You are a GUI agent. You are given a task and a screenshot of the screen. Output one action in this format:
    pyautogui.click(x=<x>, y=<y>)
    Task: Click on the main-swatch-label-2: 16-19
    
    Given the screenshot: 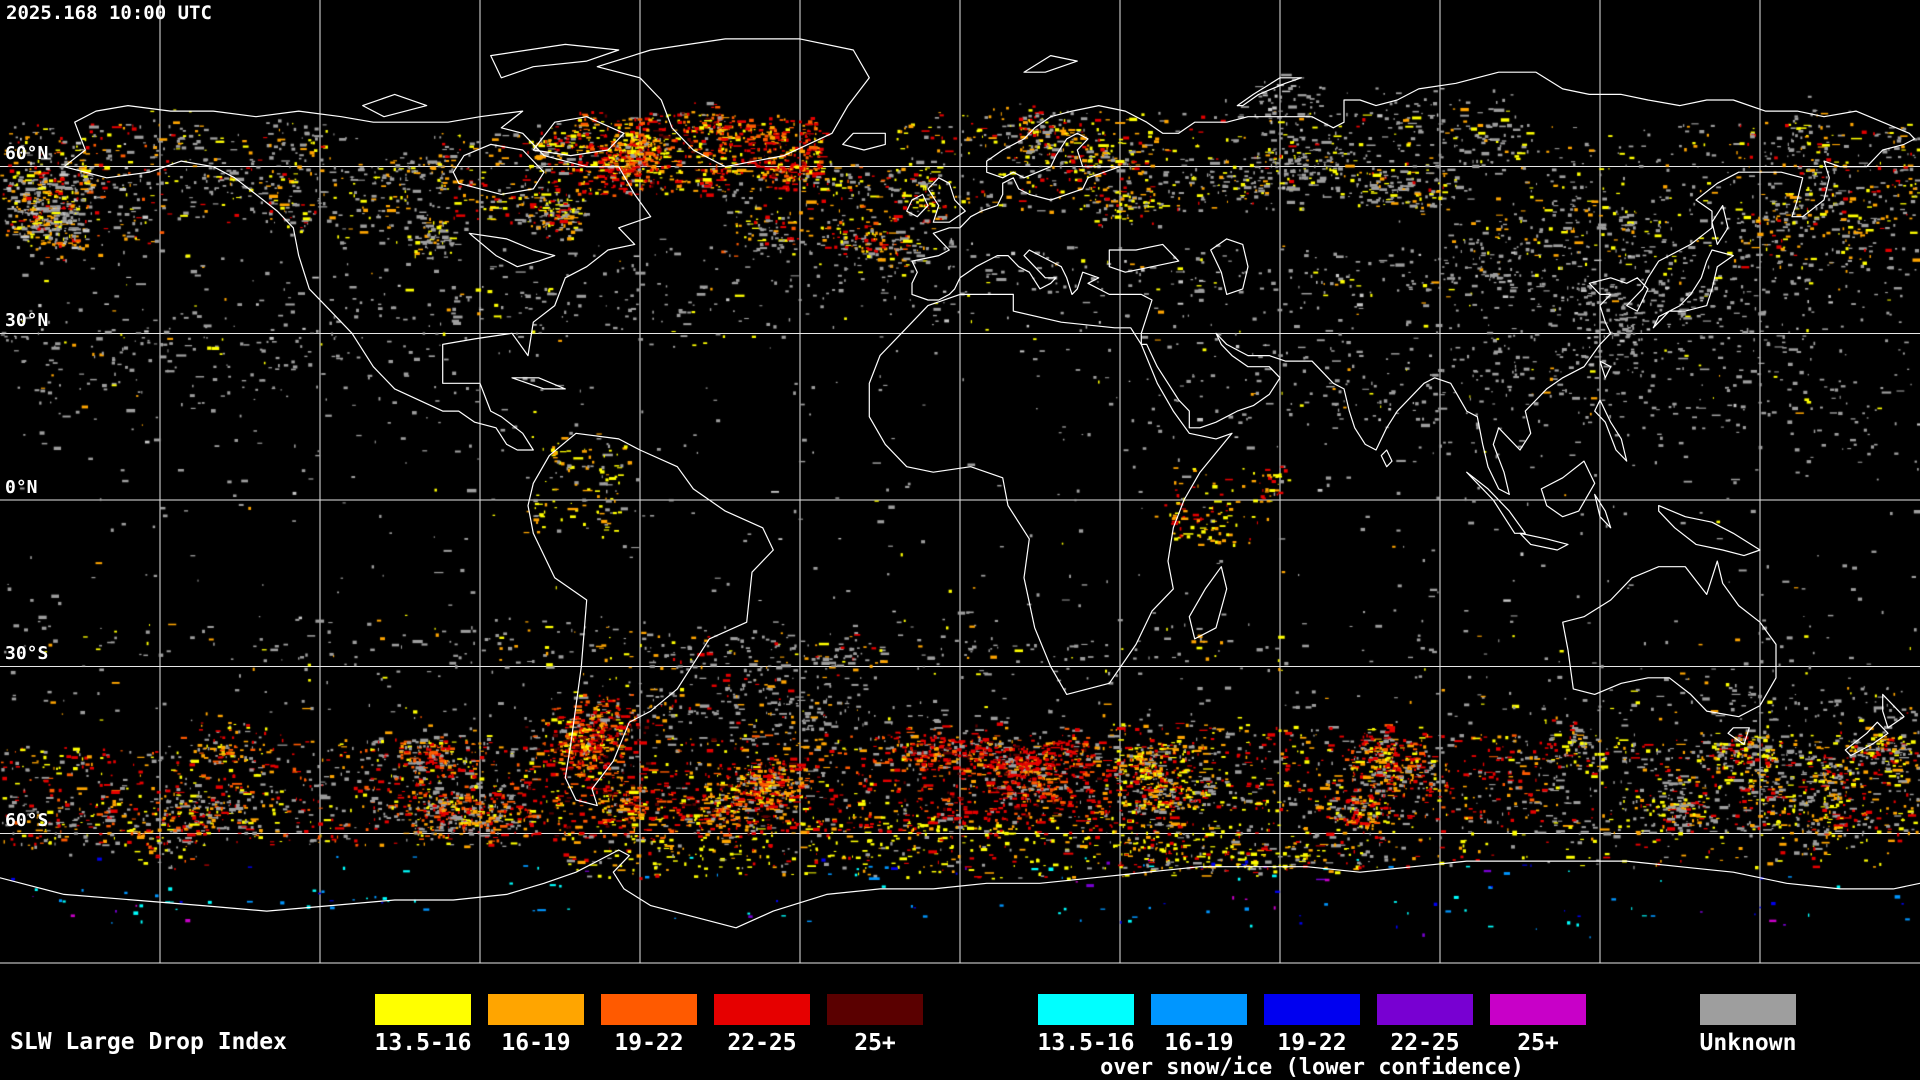 What is the action you would take?
    pyautogui.click(x=536, y=1043)
    